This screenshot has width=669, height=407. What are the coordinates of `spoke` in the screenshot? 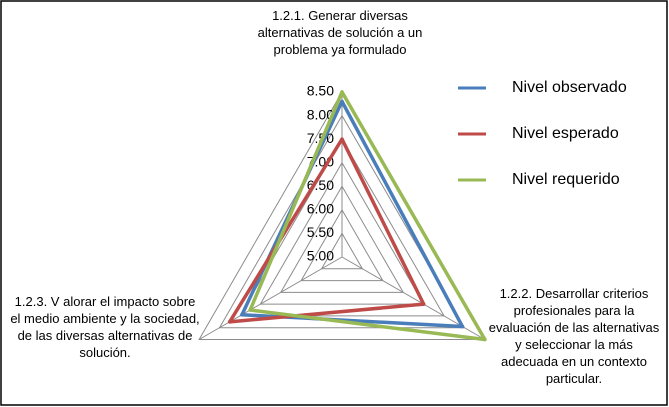 It's located at (270, 298).